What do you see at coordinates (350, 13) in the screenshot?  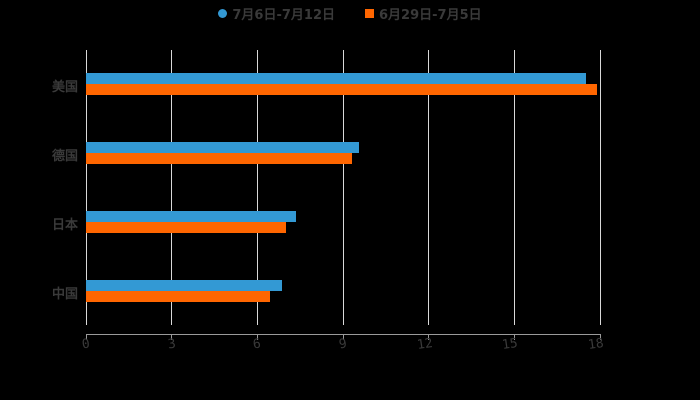 I see `chart-legend: 7月6日-7月12日 6月29日-7月5日` at bounding box center [350, 13].